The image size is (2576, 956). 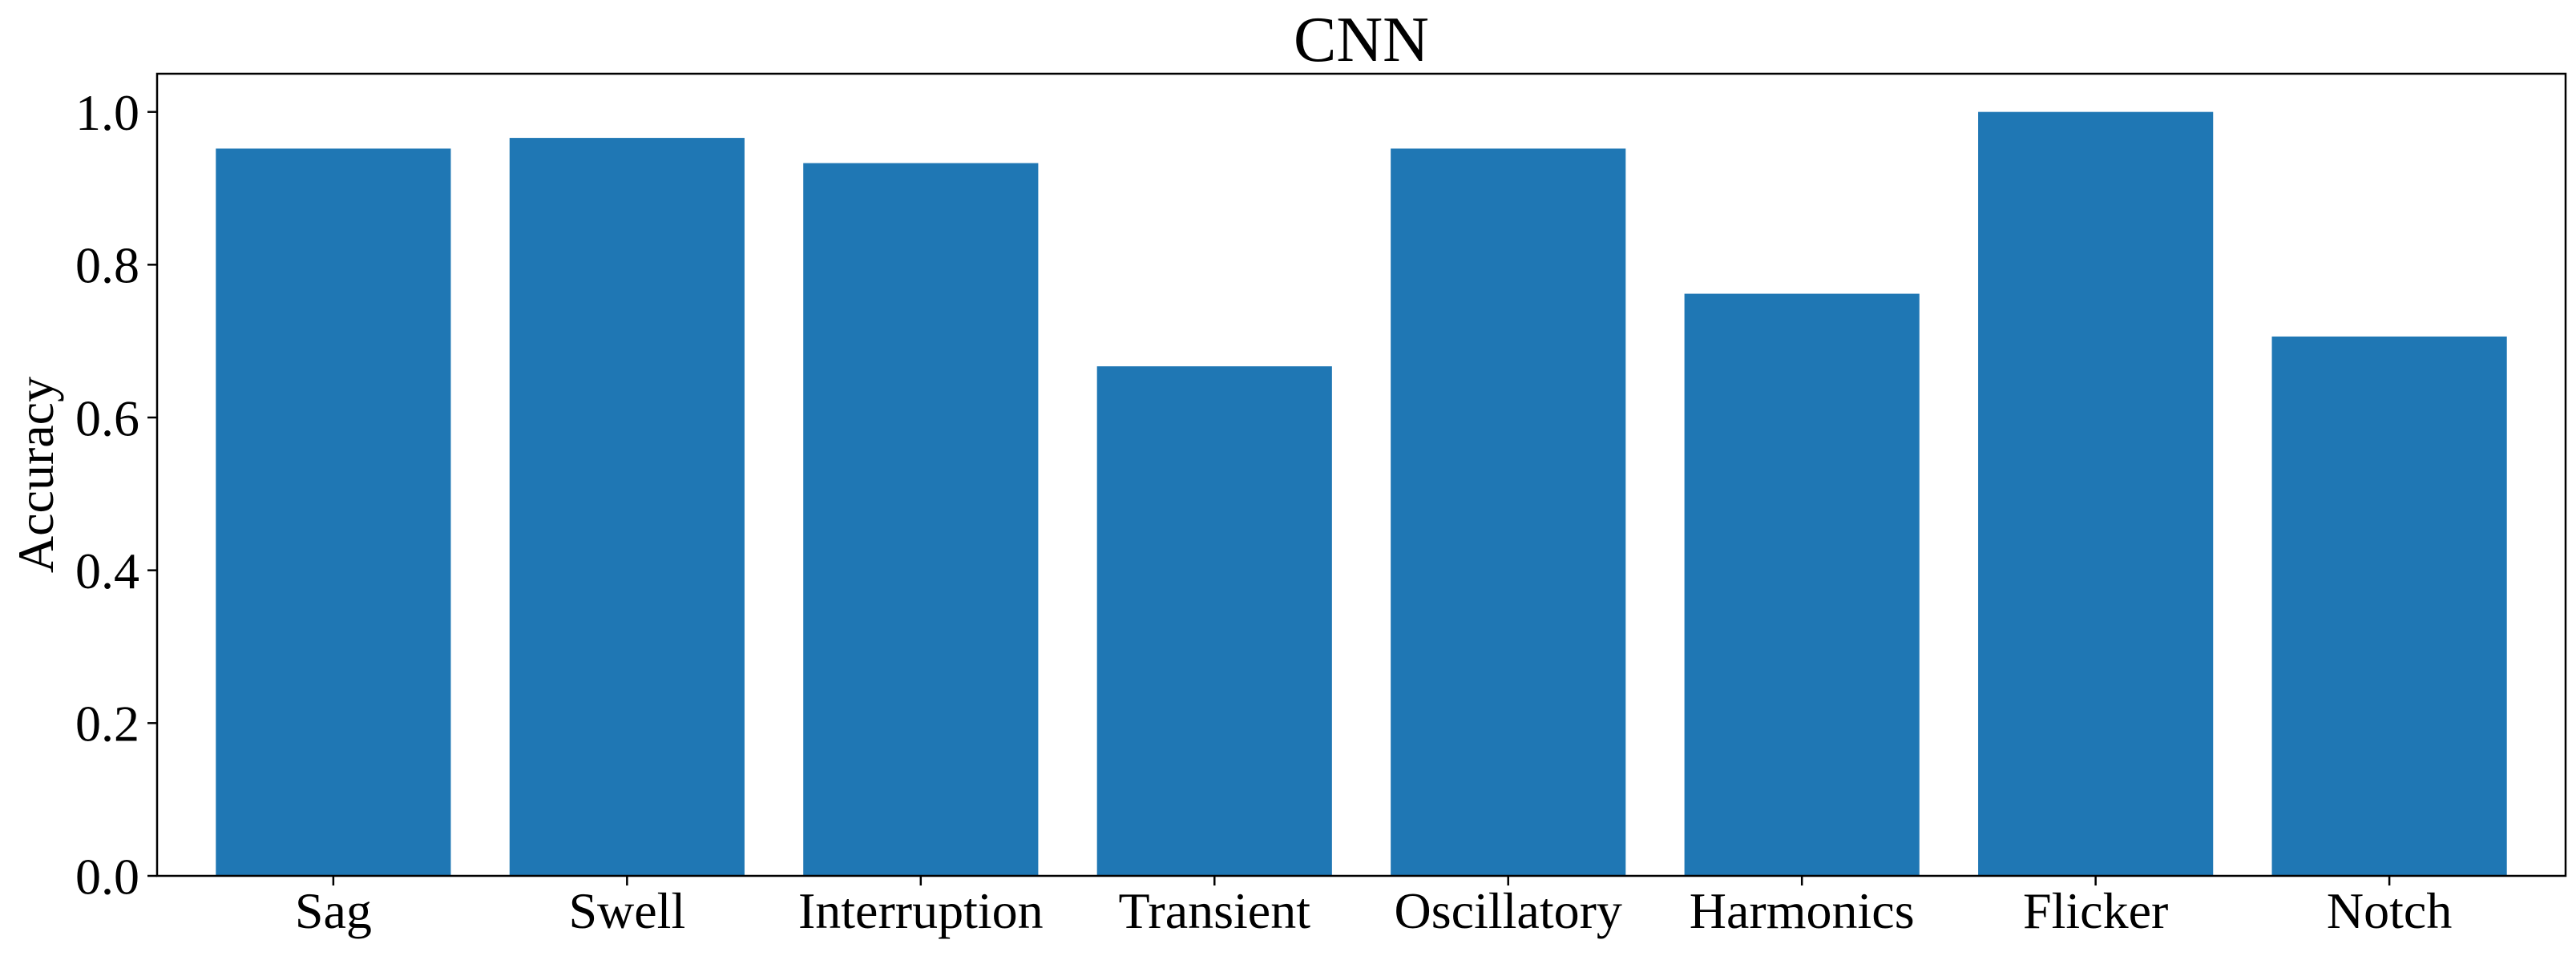 What do you see at coordinates (627, 910) in the screenshot?
I see `x-tick-label: Swell` at bounding box center [627, 910].